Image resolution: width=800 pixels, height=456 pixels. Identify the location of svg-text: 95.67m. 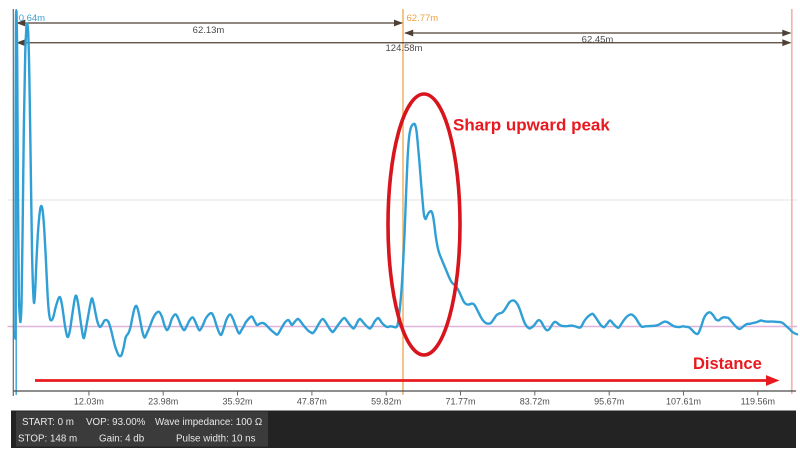
(609, 402).